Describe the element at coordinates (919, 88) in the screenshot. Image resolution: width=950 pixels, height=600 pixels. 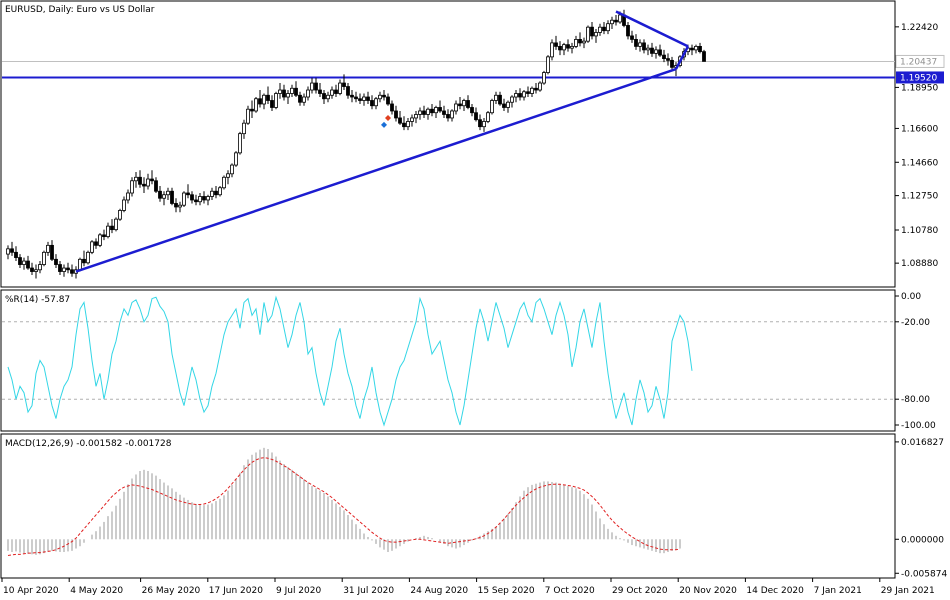
I see `price-ytick-label: 1.18950` at that location.